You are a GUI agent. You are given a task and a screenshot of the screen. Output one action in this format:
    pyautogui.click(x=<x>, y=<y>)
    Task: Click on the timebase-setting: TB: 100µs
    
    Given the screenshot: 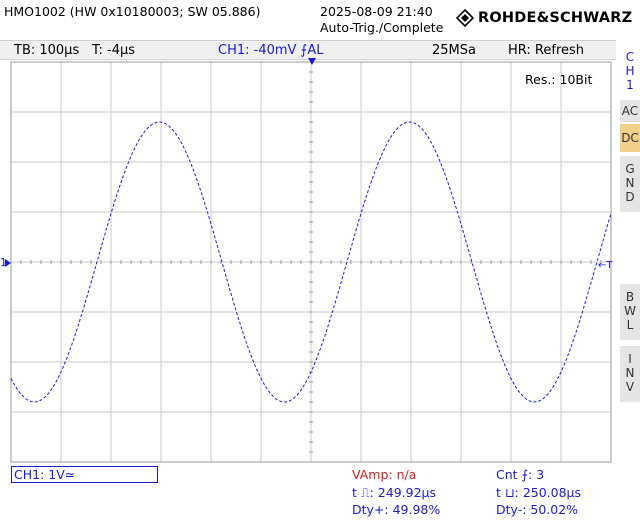 What is the action you would take?
    pyautogui.click(x=47, y=50)
    